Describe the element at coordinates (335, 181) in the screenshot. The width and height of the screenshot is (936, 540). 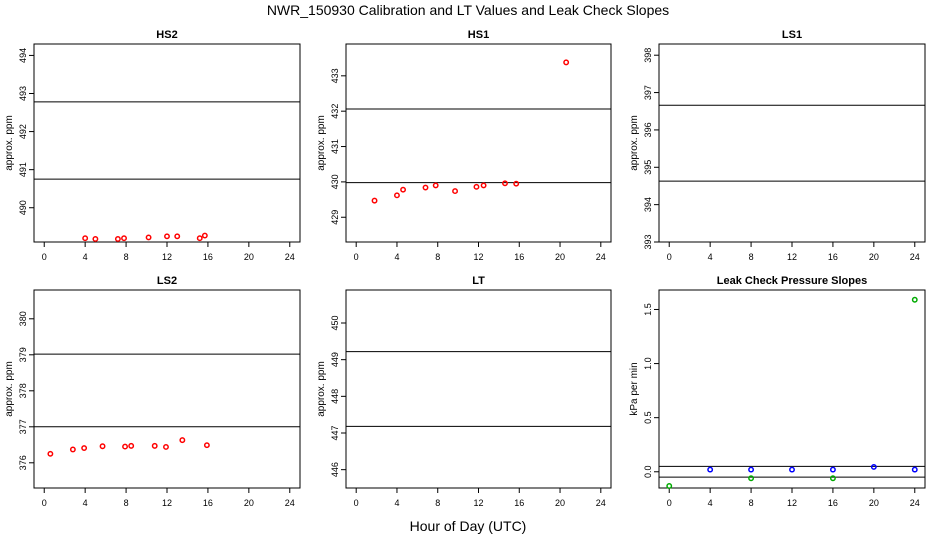
I see `y-tick-label: 430` at that location.